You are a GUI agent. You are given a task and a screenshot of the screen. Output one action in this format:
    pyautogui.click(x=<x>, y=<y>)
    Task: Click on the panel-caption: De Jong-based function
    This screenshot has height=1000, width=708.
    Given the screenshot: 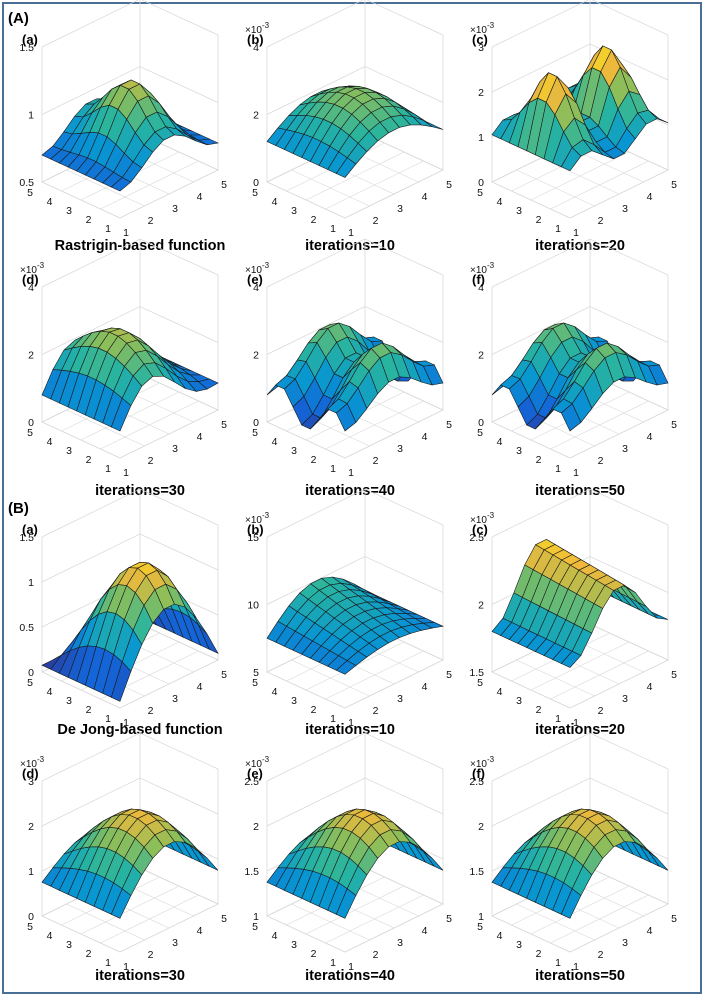 What is the action you would take?
    pyautogui.click(x=139, y=730)
    